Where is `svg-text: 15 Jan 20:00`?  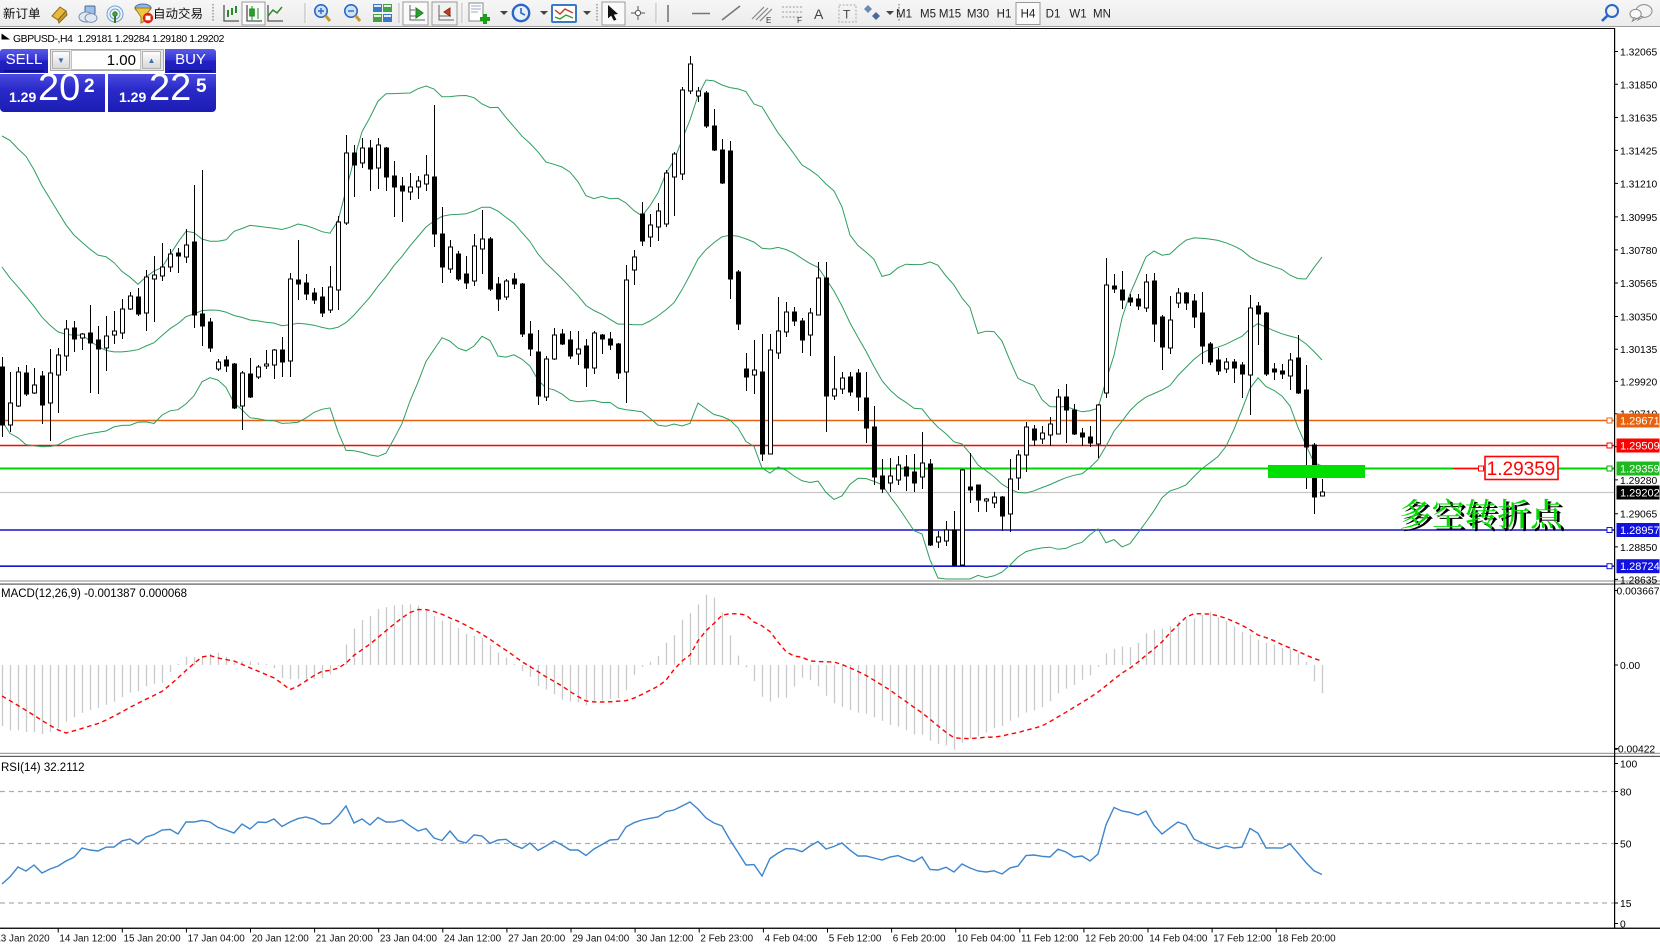 svg-text: 15 Jan 20:00 is located at coordinates (153, 939).